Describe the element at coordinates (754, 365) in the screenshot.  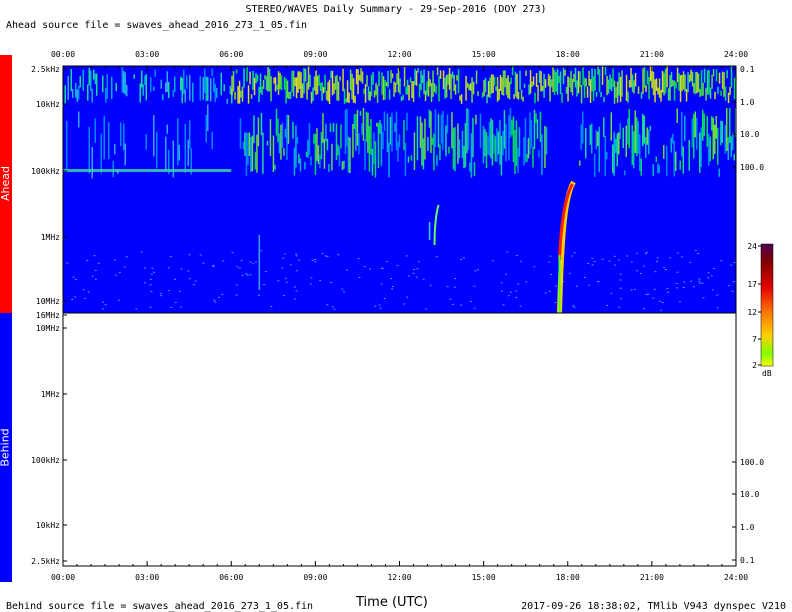
I see `colorbar-tick-label: 2` at that location.